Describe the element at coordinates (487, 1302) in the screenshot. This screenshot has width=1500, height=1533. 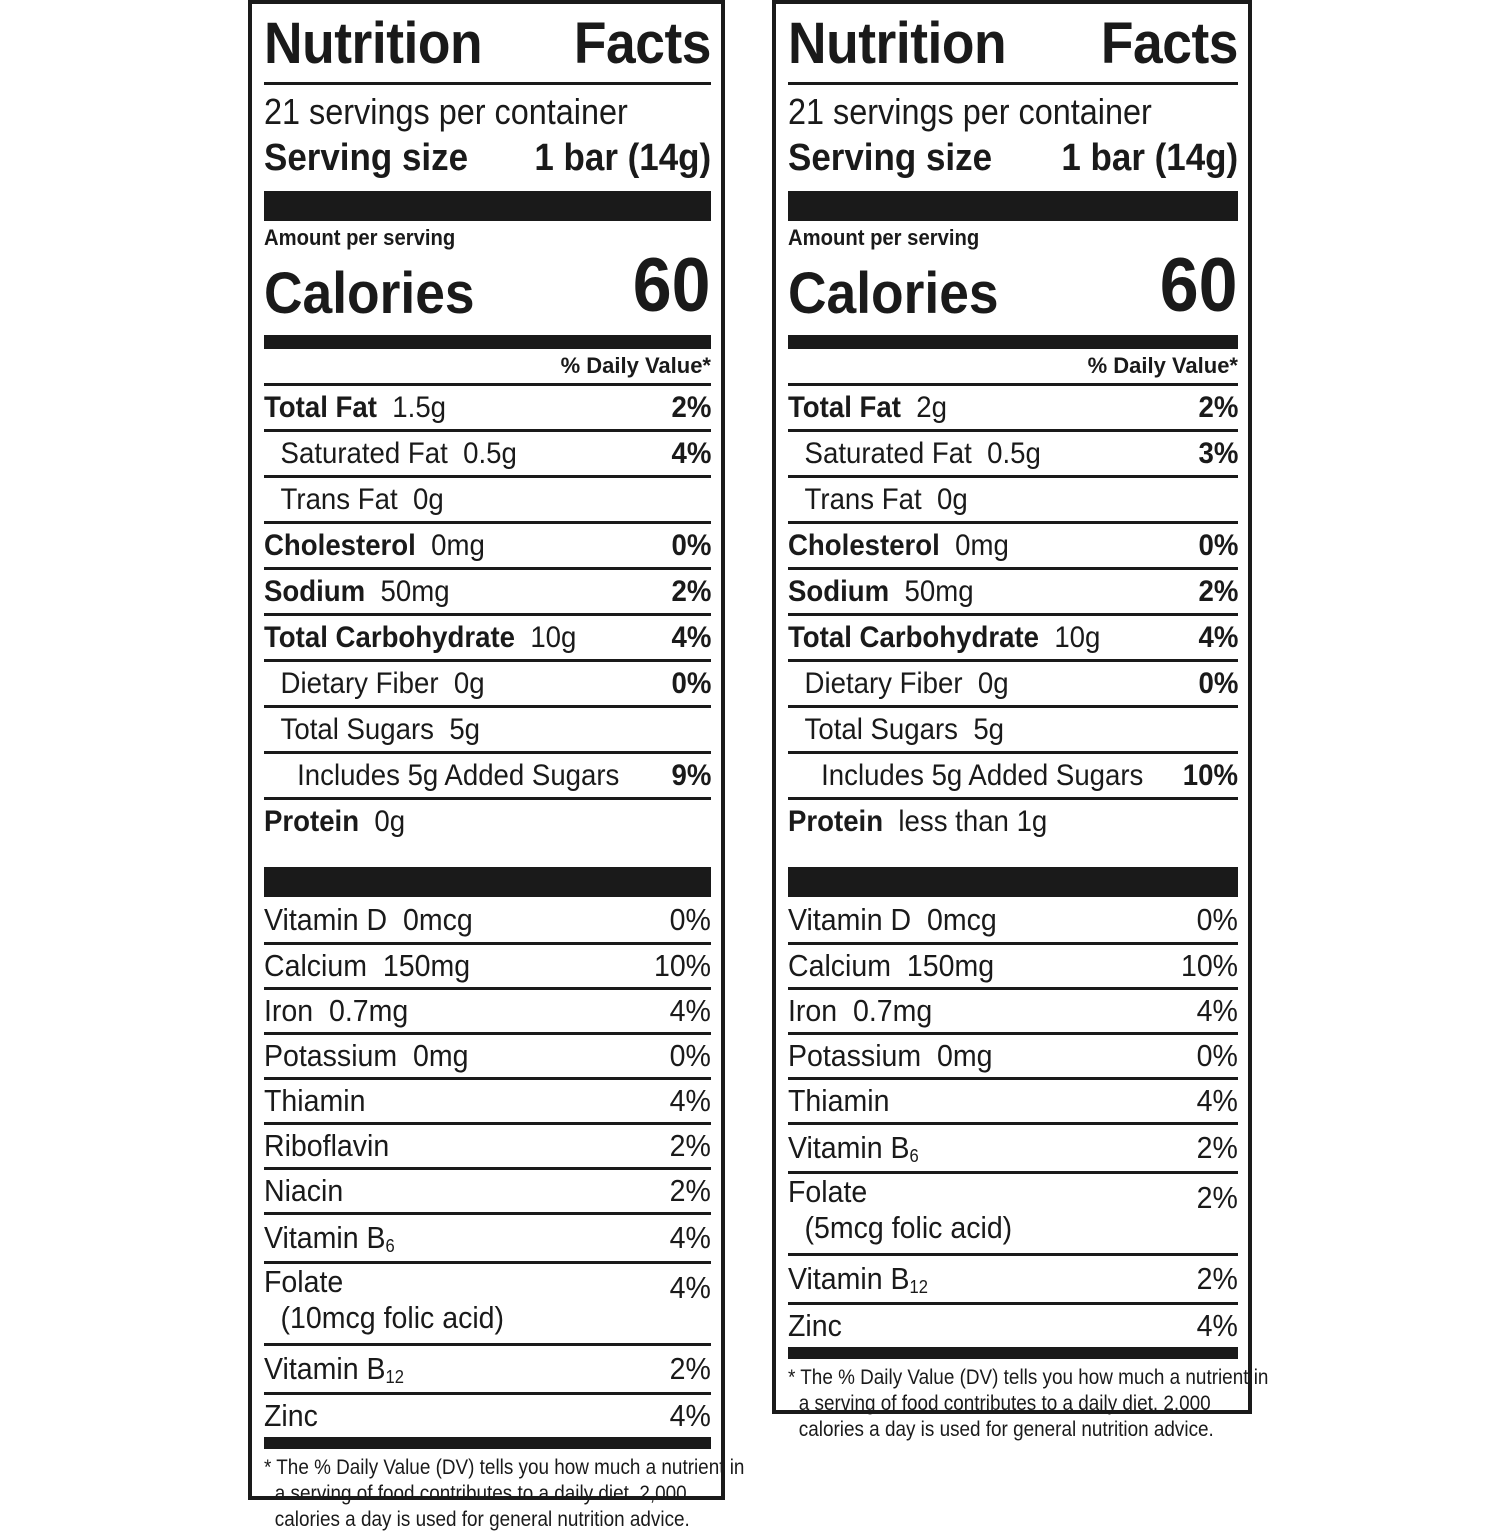
I see `vitamin-row-folate: Folate (10mcg folic acid) 4%` at that location.